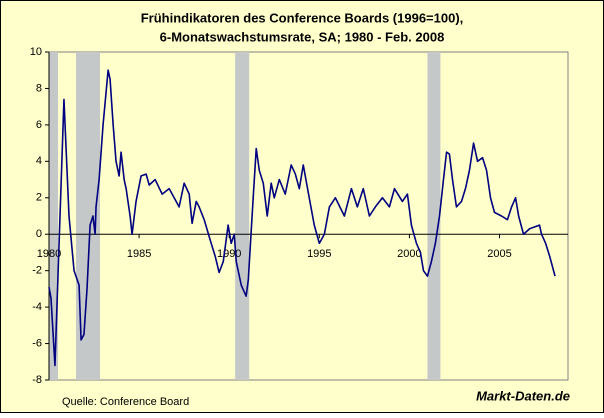 This screenshot has width=604, height=418. Describe the element at coordinates (37, 343) in the screenshot. I see `y-tick-label: -6` at that location.